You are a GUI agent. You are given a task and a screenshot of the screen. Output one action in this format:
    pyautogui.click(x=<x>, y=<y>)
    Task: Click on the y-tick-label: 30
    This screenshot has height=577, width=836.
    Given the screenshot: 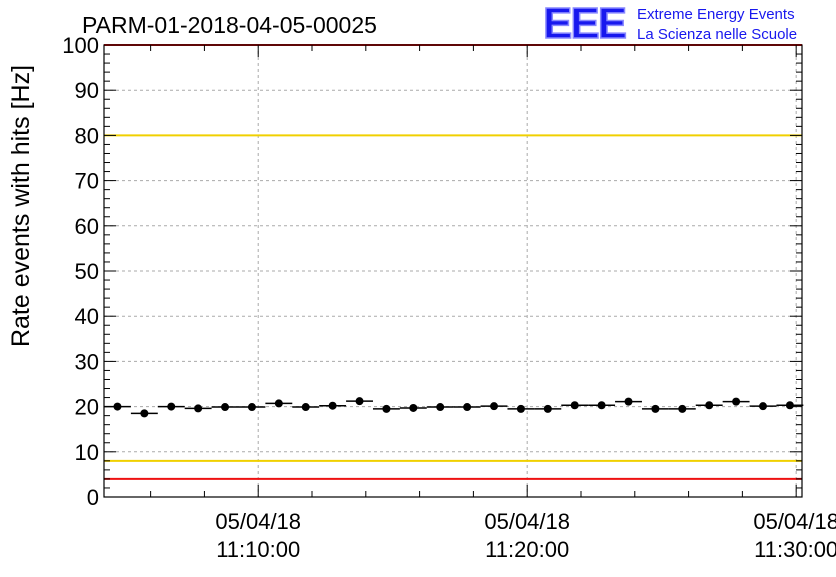 What is the action you would take?
    pyautogui.click(x=87, y=361)
    